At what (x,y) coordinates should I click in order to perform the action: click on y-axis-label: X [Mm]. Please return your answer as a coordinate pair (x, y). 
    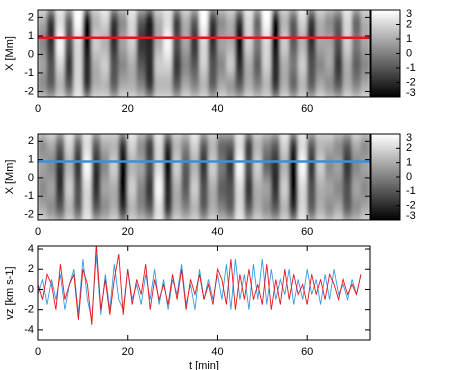
    Looking at the image, I should click on (10, 177).